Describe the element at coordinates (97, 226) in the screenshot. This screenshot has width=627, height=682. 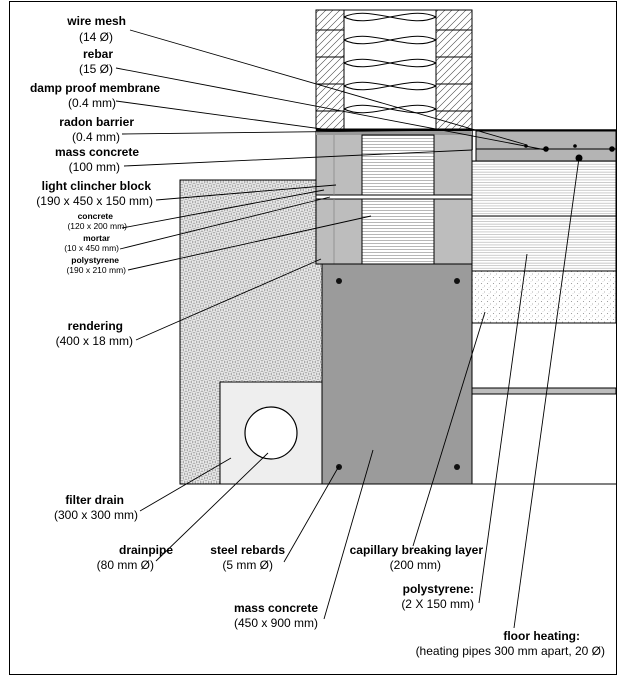
I see `label-detail: (120 x 200 mm)` at that location.